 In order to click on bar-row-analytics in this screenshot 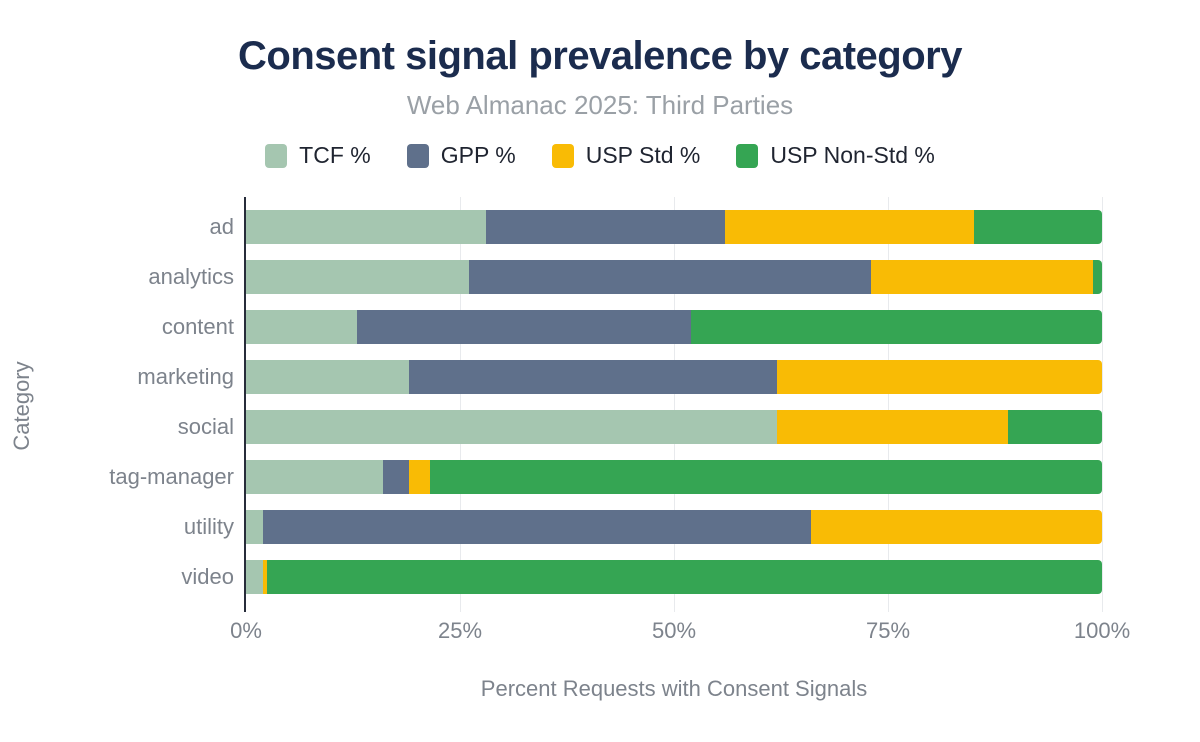, I will do `click(674, 277)`.